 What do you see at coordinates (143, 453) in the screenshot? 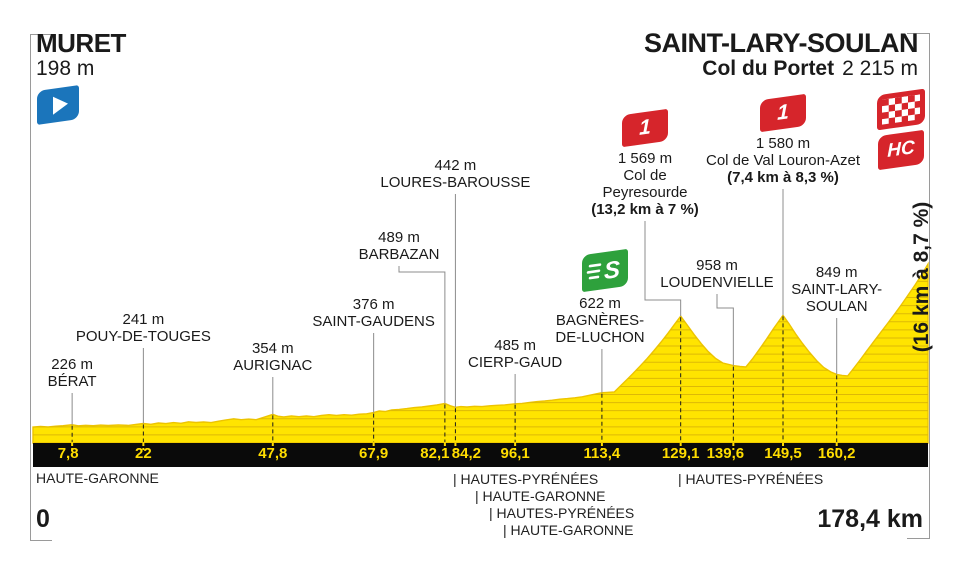
I see `km-tick-label: 22` at bounding box center [143, 453].